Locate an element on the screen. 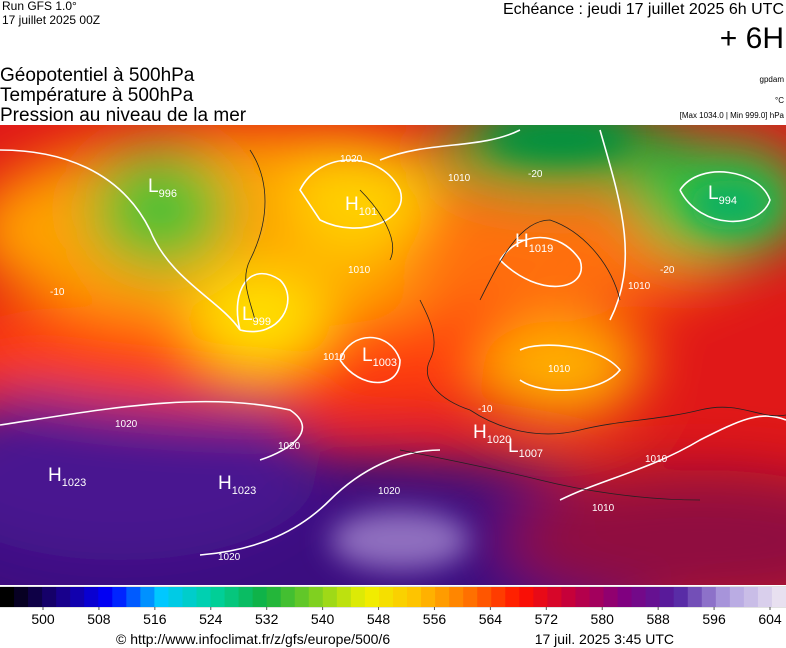  pressure-center: H1020 is located at coordinates (492, 434).